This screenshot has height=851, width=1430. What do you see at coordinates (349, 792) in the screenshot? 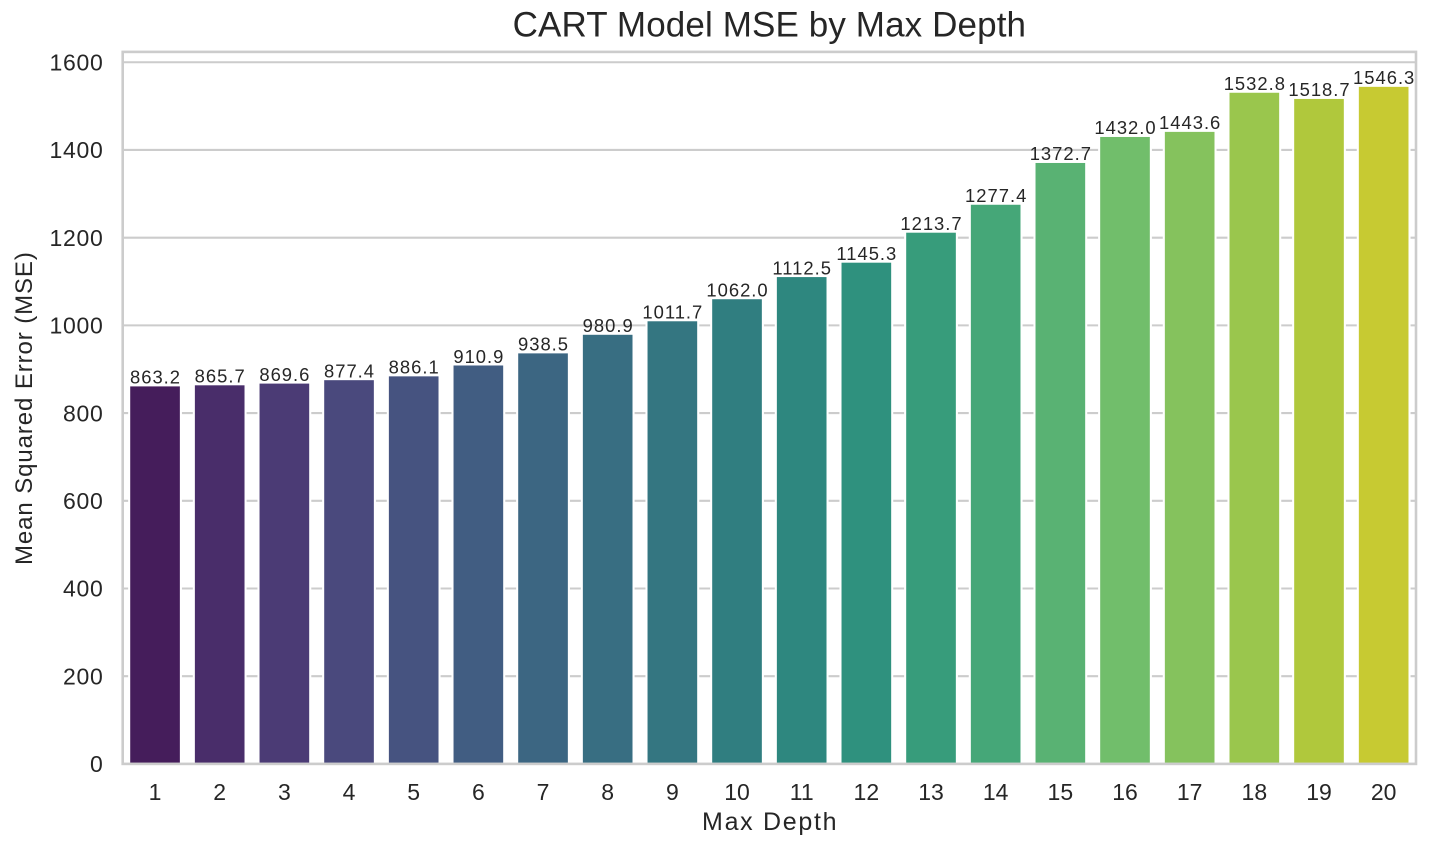
I see `svg-text: 4` at bounding box center [349, 792].